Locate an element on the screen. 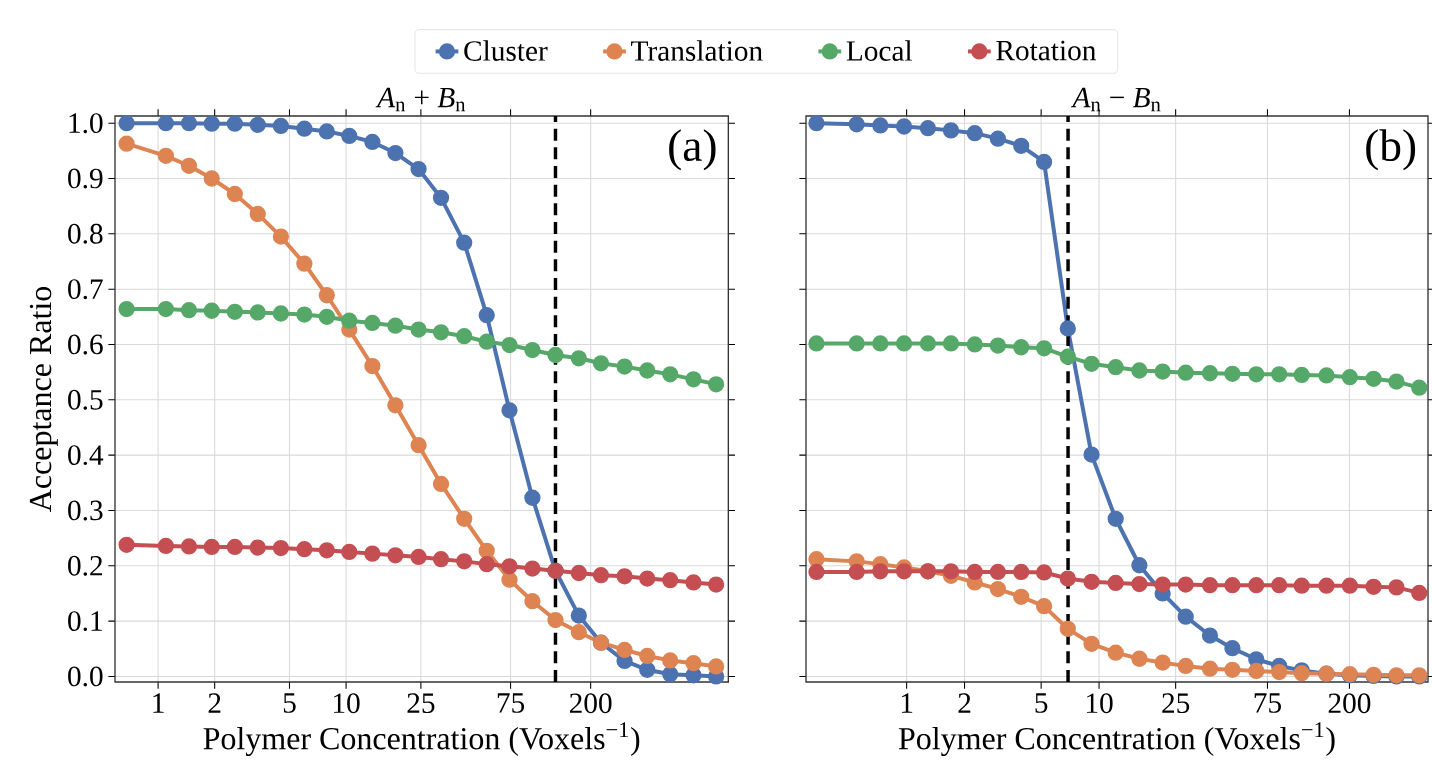  legend-label: Rotation is located at coordinates (1046, 50).